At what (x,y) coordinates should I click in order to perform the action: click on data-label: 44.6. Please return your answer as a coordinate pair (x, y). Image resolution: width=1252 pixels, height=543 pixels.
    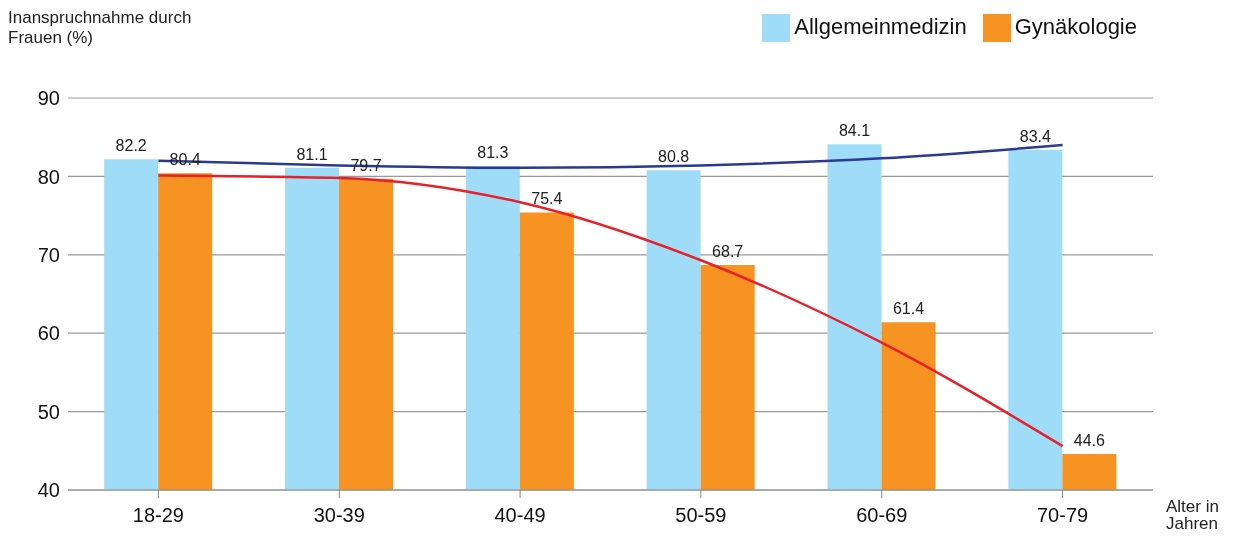
    Looking at the image, I should click on (1089, 440).